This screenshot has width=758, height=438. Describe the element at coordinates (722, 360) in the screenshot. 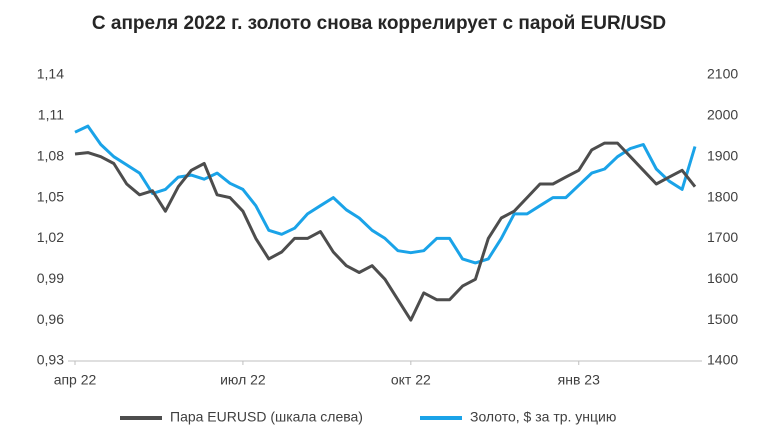

I see `y2-tick-label: 1400` at that location.